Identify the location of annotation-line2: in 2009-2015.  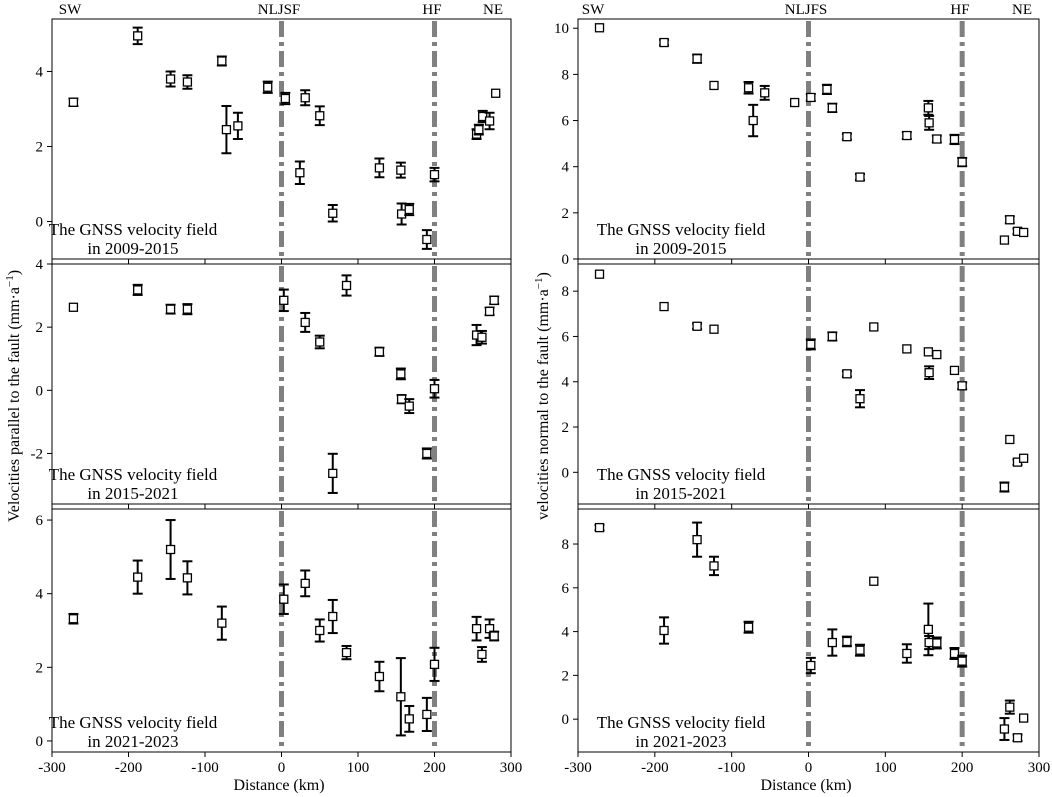
(680, 248).